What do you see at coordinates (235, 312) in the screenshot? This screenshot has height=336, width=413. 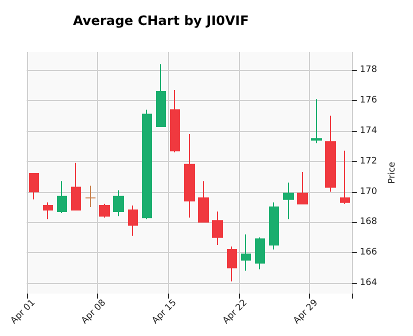 I see `x-tick-label: Apr 22` at bounding box center [235, 312].